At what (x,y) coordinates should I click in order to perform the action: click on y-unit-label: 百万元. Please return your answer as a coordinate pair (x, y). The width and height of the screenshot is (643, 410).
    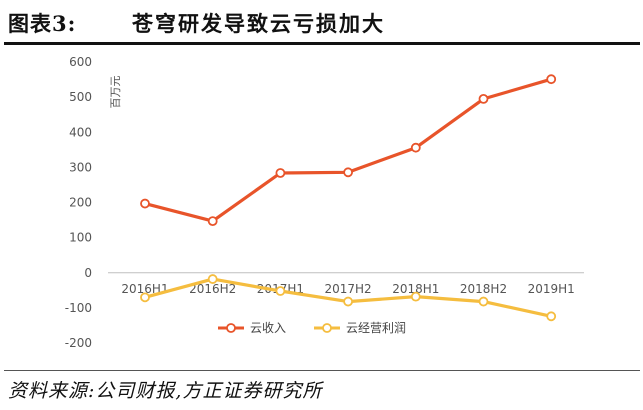
    Looking at the image, I should click on (115, 92).